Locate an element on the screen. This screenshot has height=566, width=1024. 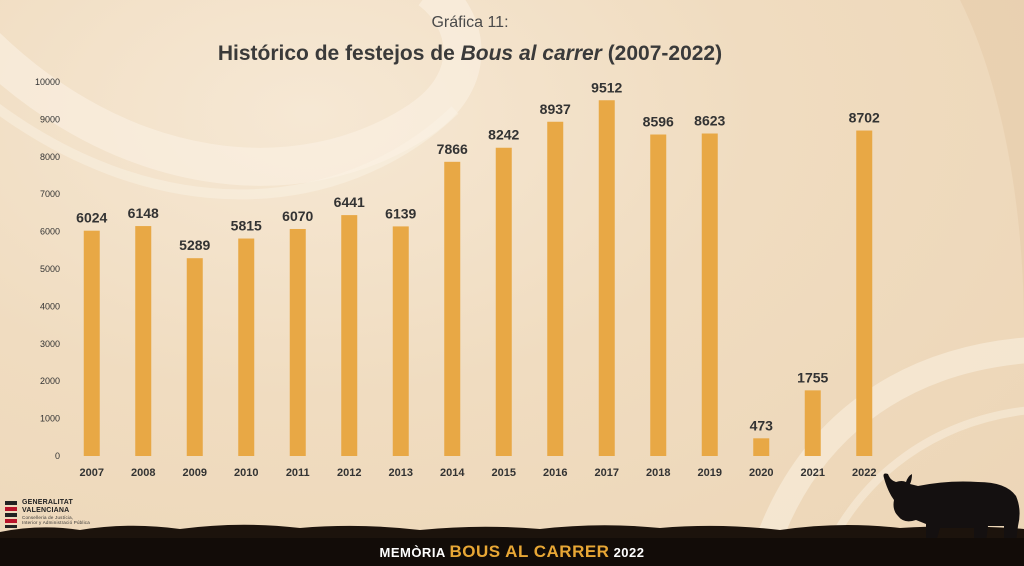
bar-2017 is located at coordinates (606, 278).